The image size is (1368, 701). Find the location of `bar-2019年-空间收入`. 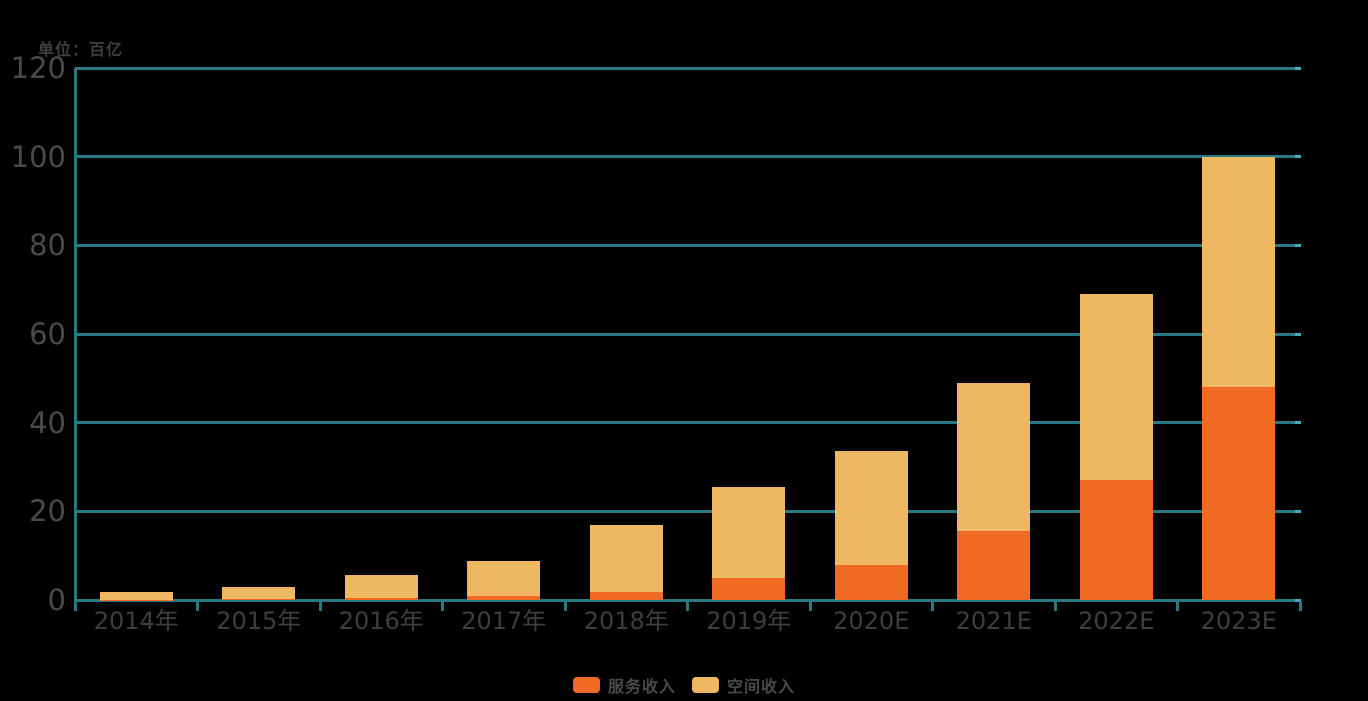

bar-2019年-空间收入 is located at coordinates (749, 532).